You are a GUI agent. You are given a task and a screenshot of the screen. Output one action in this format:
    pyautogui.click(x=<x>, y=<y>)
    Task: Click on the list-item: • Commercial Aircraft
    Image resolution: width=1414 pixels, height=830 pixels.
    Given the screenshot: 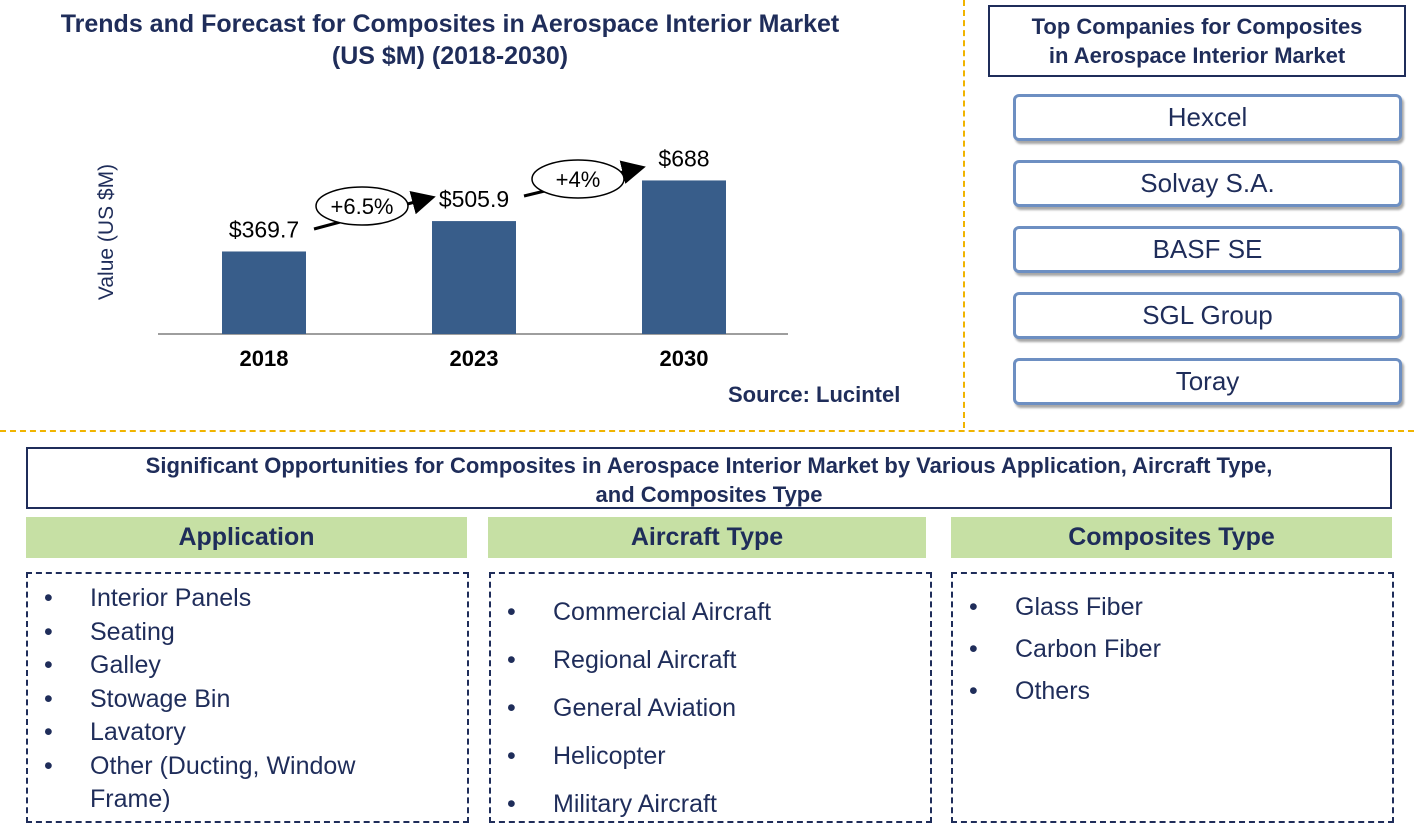 What is the action you would take?
    pyautogui.click(x=639, y=612)
    